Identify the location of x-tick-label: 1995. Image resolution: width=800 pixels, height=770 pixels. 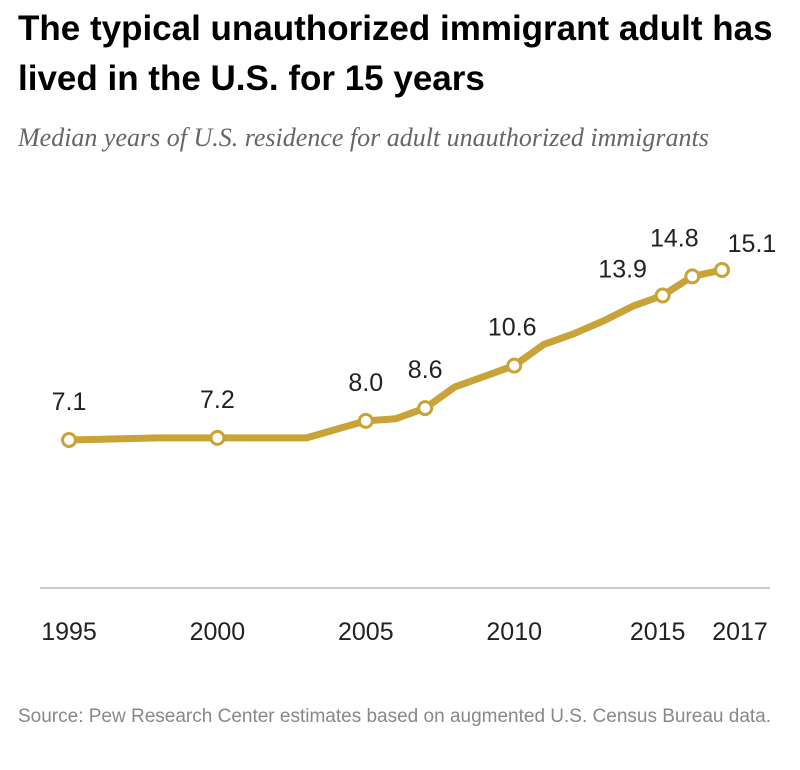
(69, 632).